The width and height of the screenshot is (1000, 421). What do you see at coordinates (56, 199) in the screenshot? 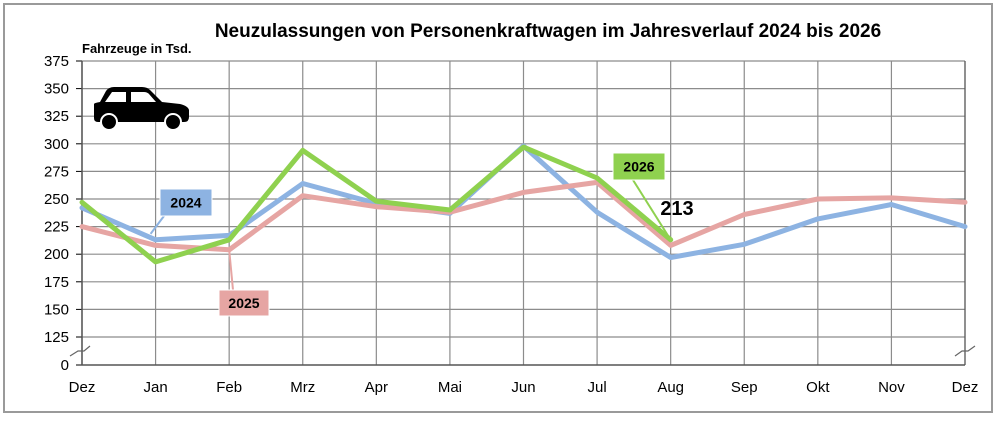
I see `y-tick-label: 250` at bounding box center [56, 199].